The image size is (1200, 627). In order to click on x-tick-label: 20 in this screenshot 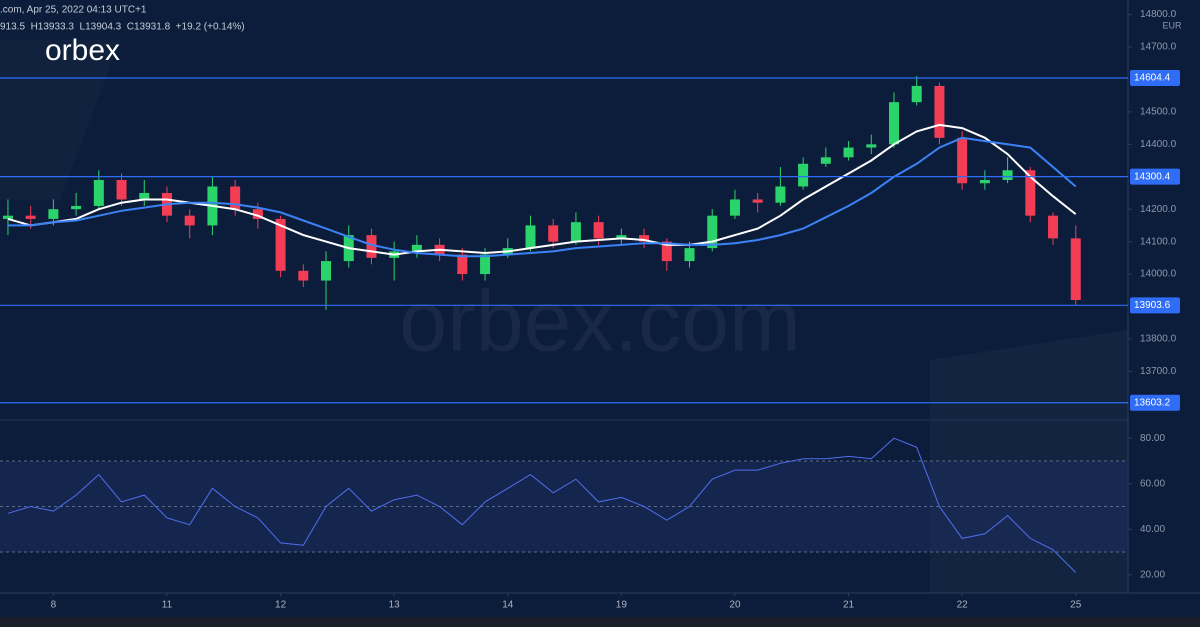, I will do `click(735, 605)`.